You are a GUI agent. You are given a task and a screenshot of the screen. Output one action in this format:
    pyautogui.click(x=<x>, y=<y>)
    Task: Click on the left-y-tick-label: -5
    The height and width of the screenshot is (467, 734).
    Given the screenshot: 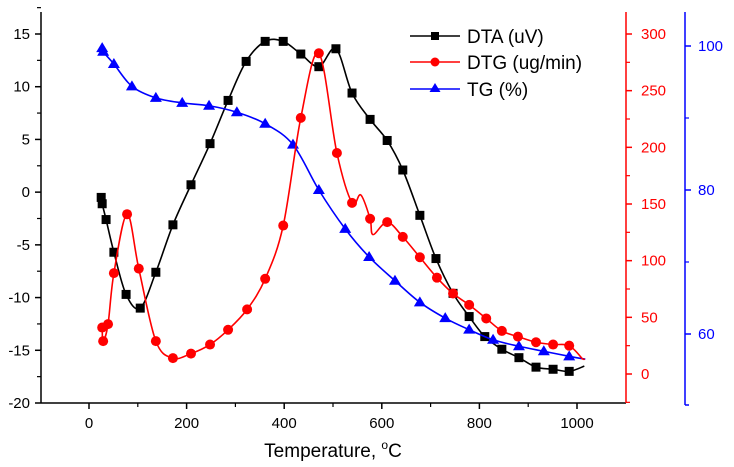 What is the action you would take?
    pyautogui.click(x=23, y=245)
    